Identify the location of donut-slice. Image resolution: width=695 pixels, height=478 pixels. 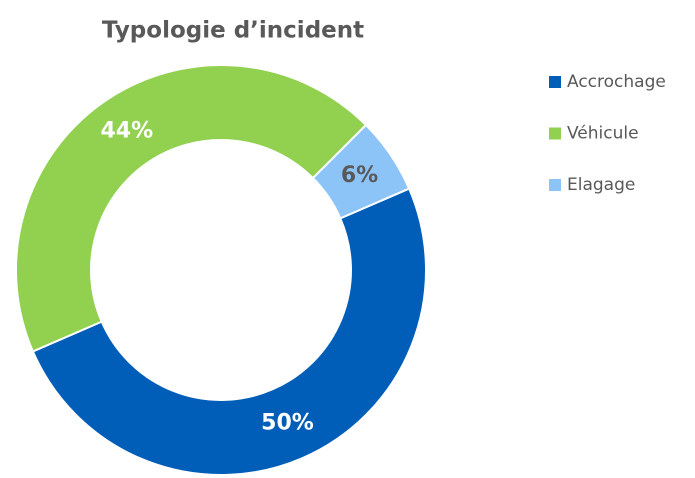
(361, 171).